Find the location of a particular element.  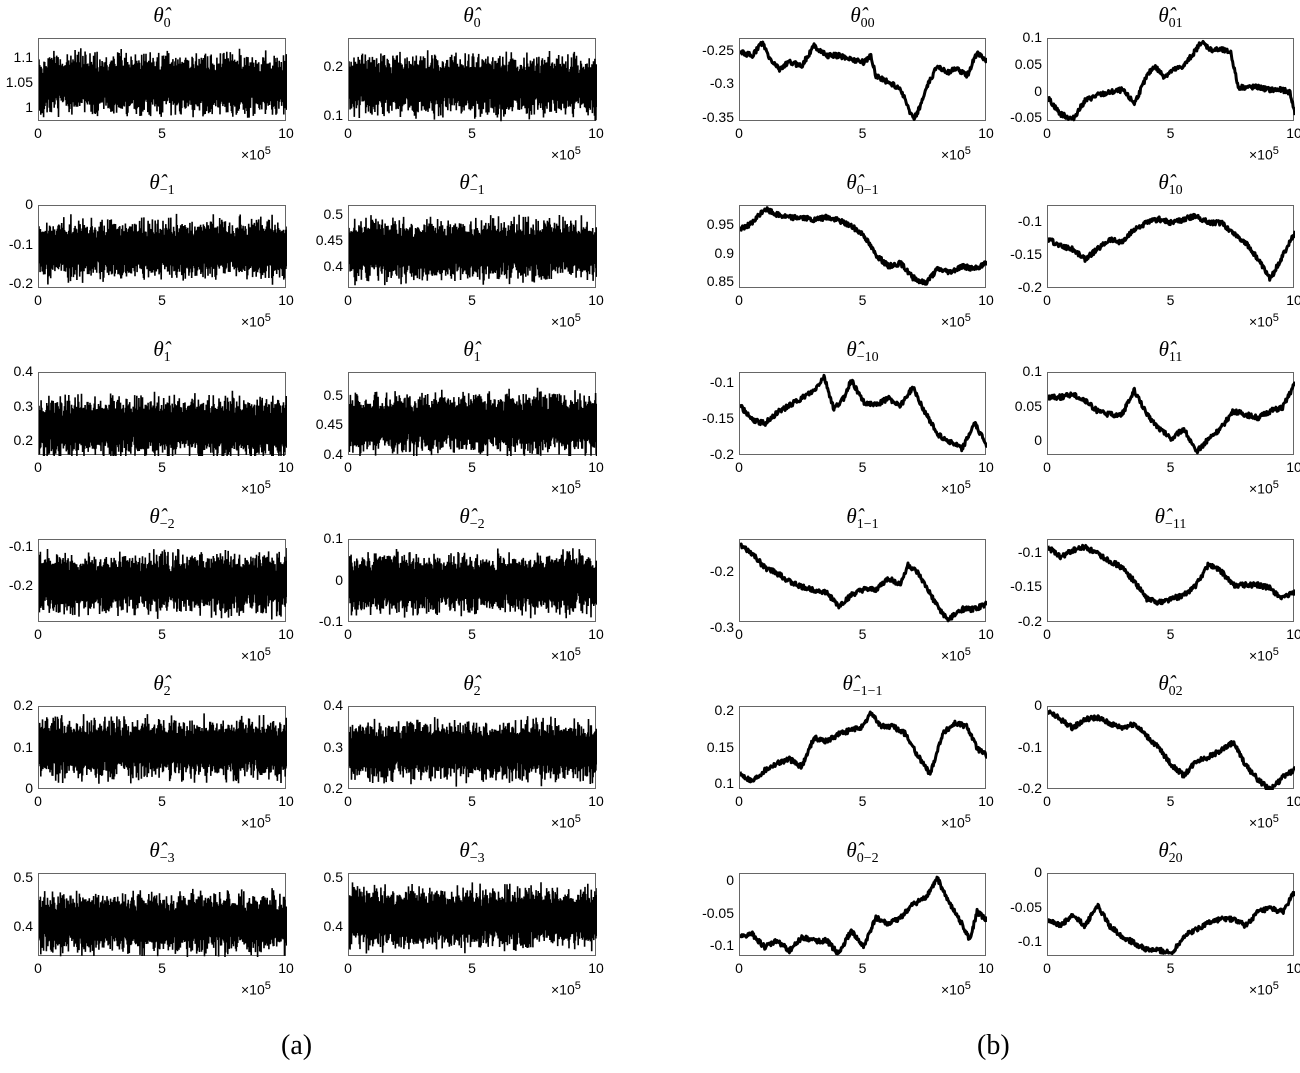

y-tick-label: 0.85 is located at coordinates (720, 281).